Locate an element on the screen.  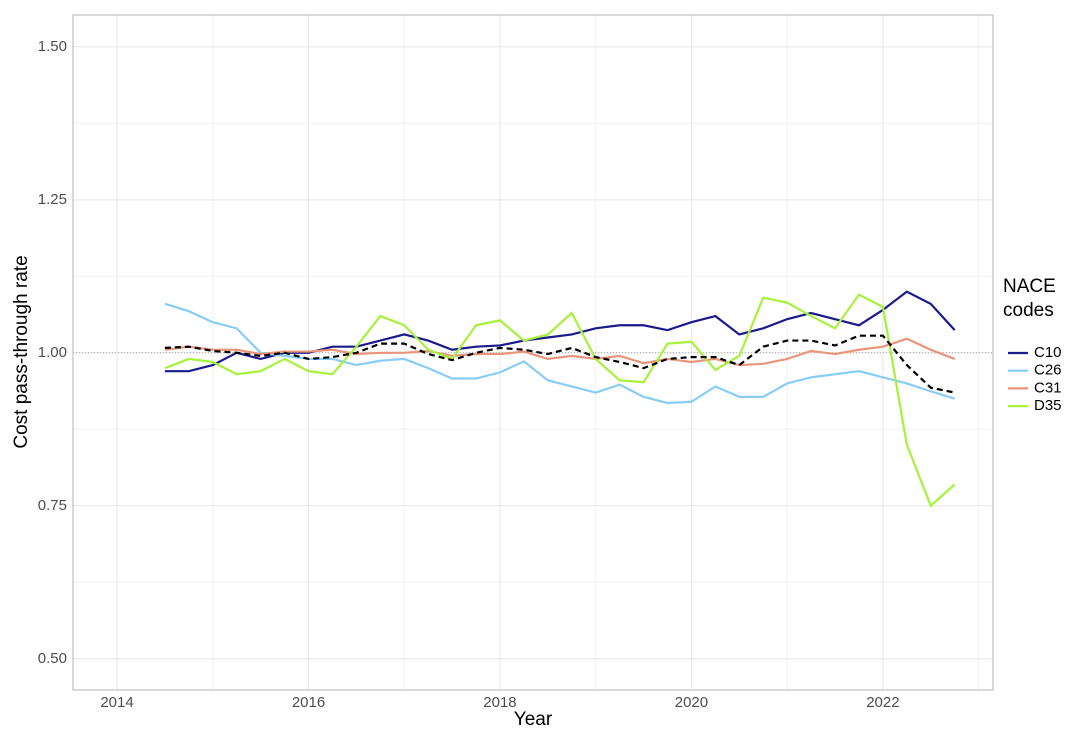
x-tick-label: 2016 is located at coordinates (308, 702).